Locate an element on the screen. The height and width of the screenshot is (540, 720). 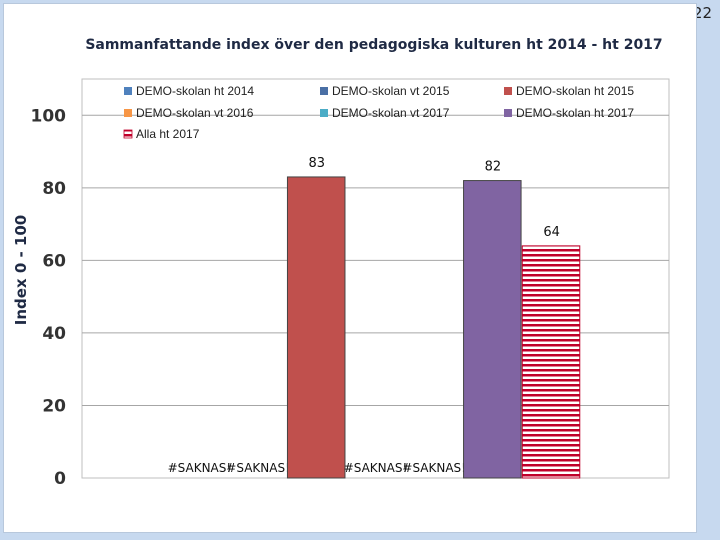
data-label: 83 is located at coordinates (317, 163).